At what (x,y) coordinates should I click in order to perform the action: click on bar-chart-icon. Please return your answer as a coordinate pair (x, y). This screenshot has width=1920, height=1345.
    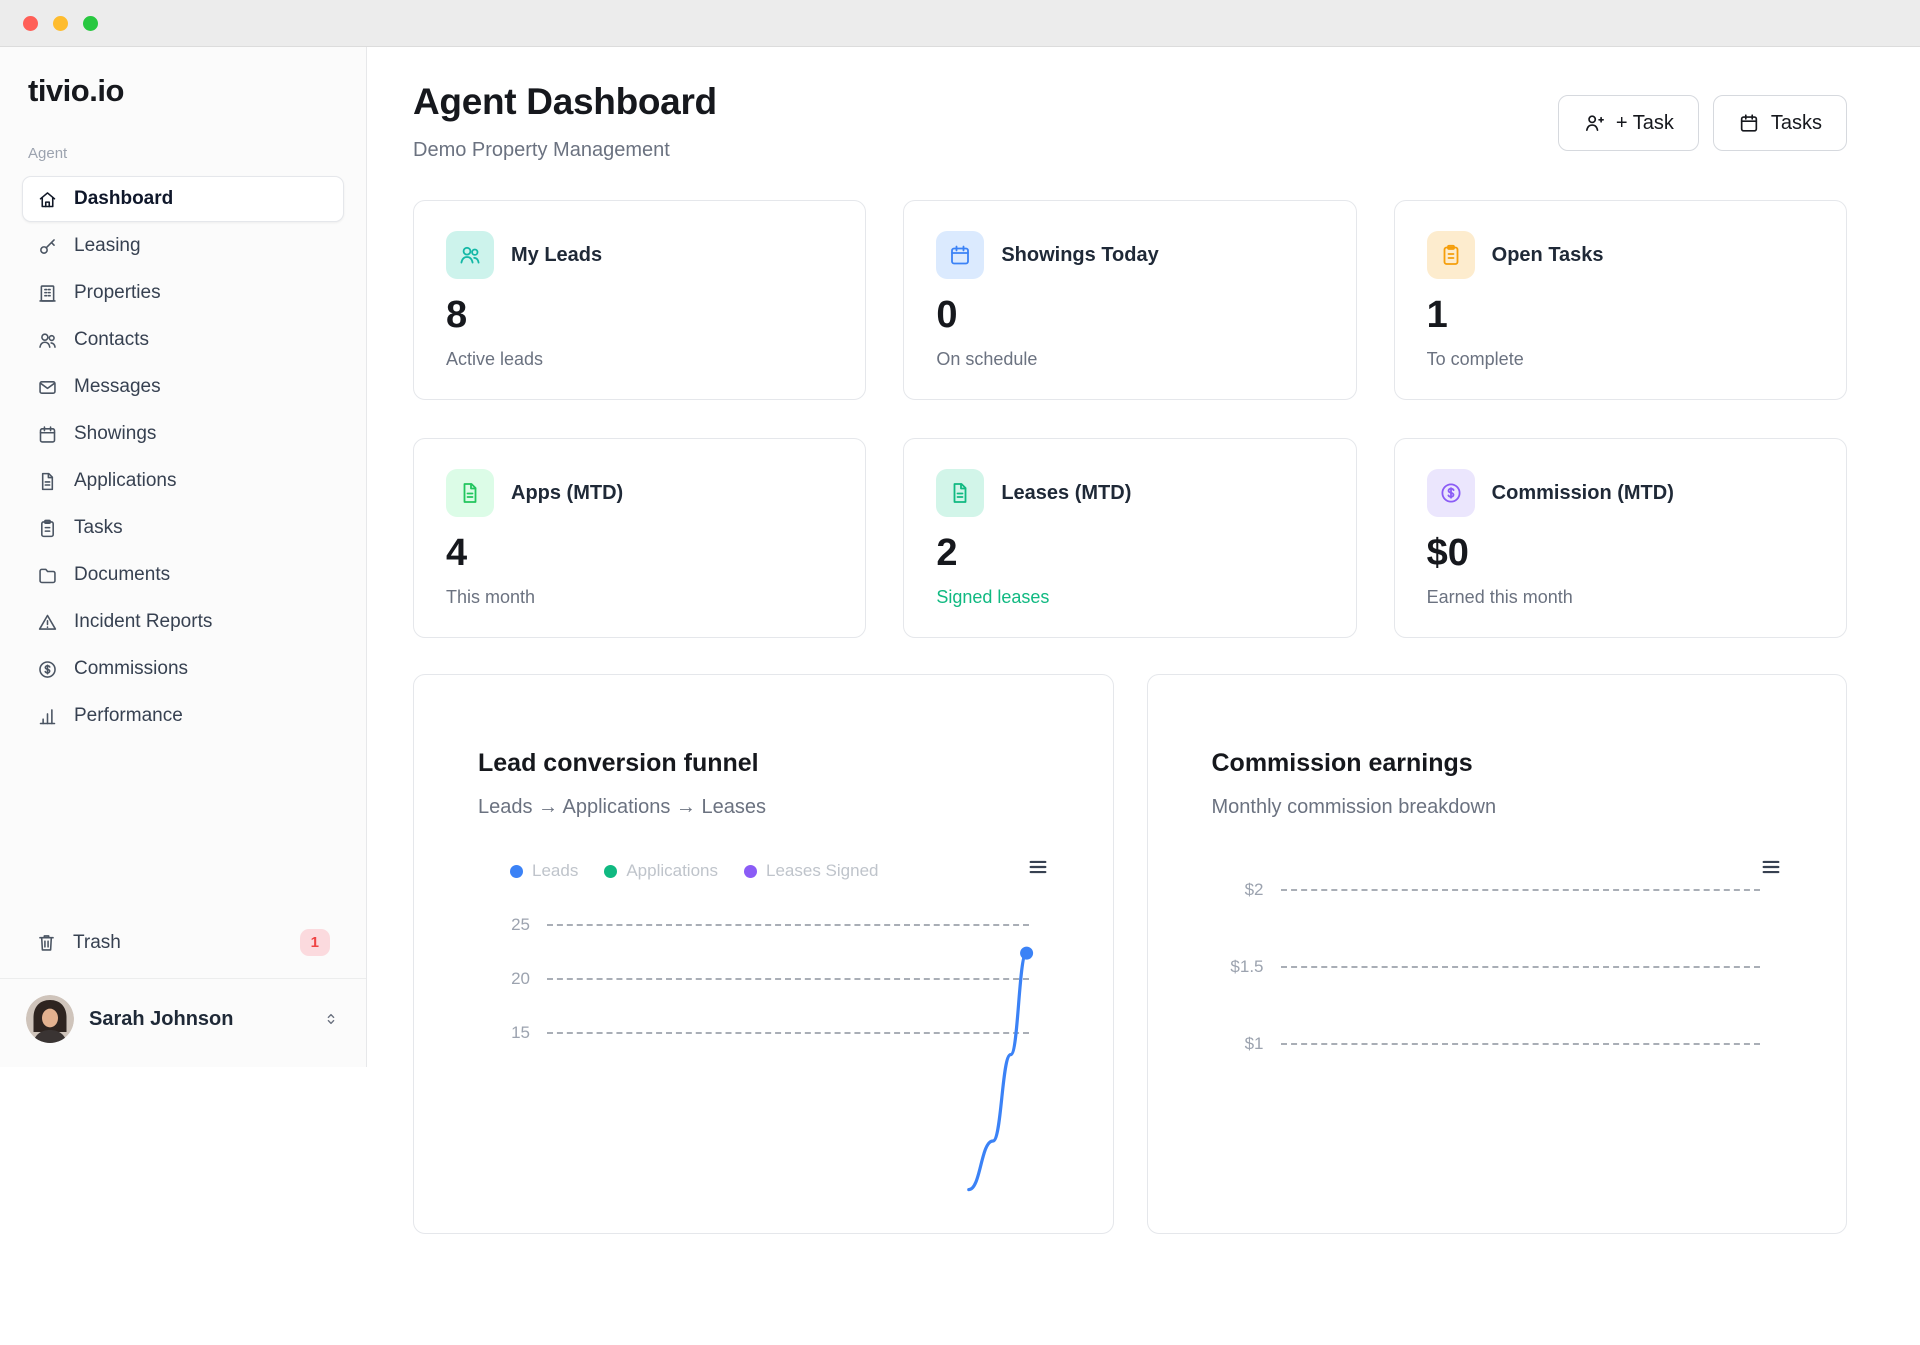
    Looking at the image, I should click on (47, 716).